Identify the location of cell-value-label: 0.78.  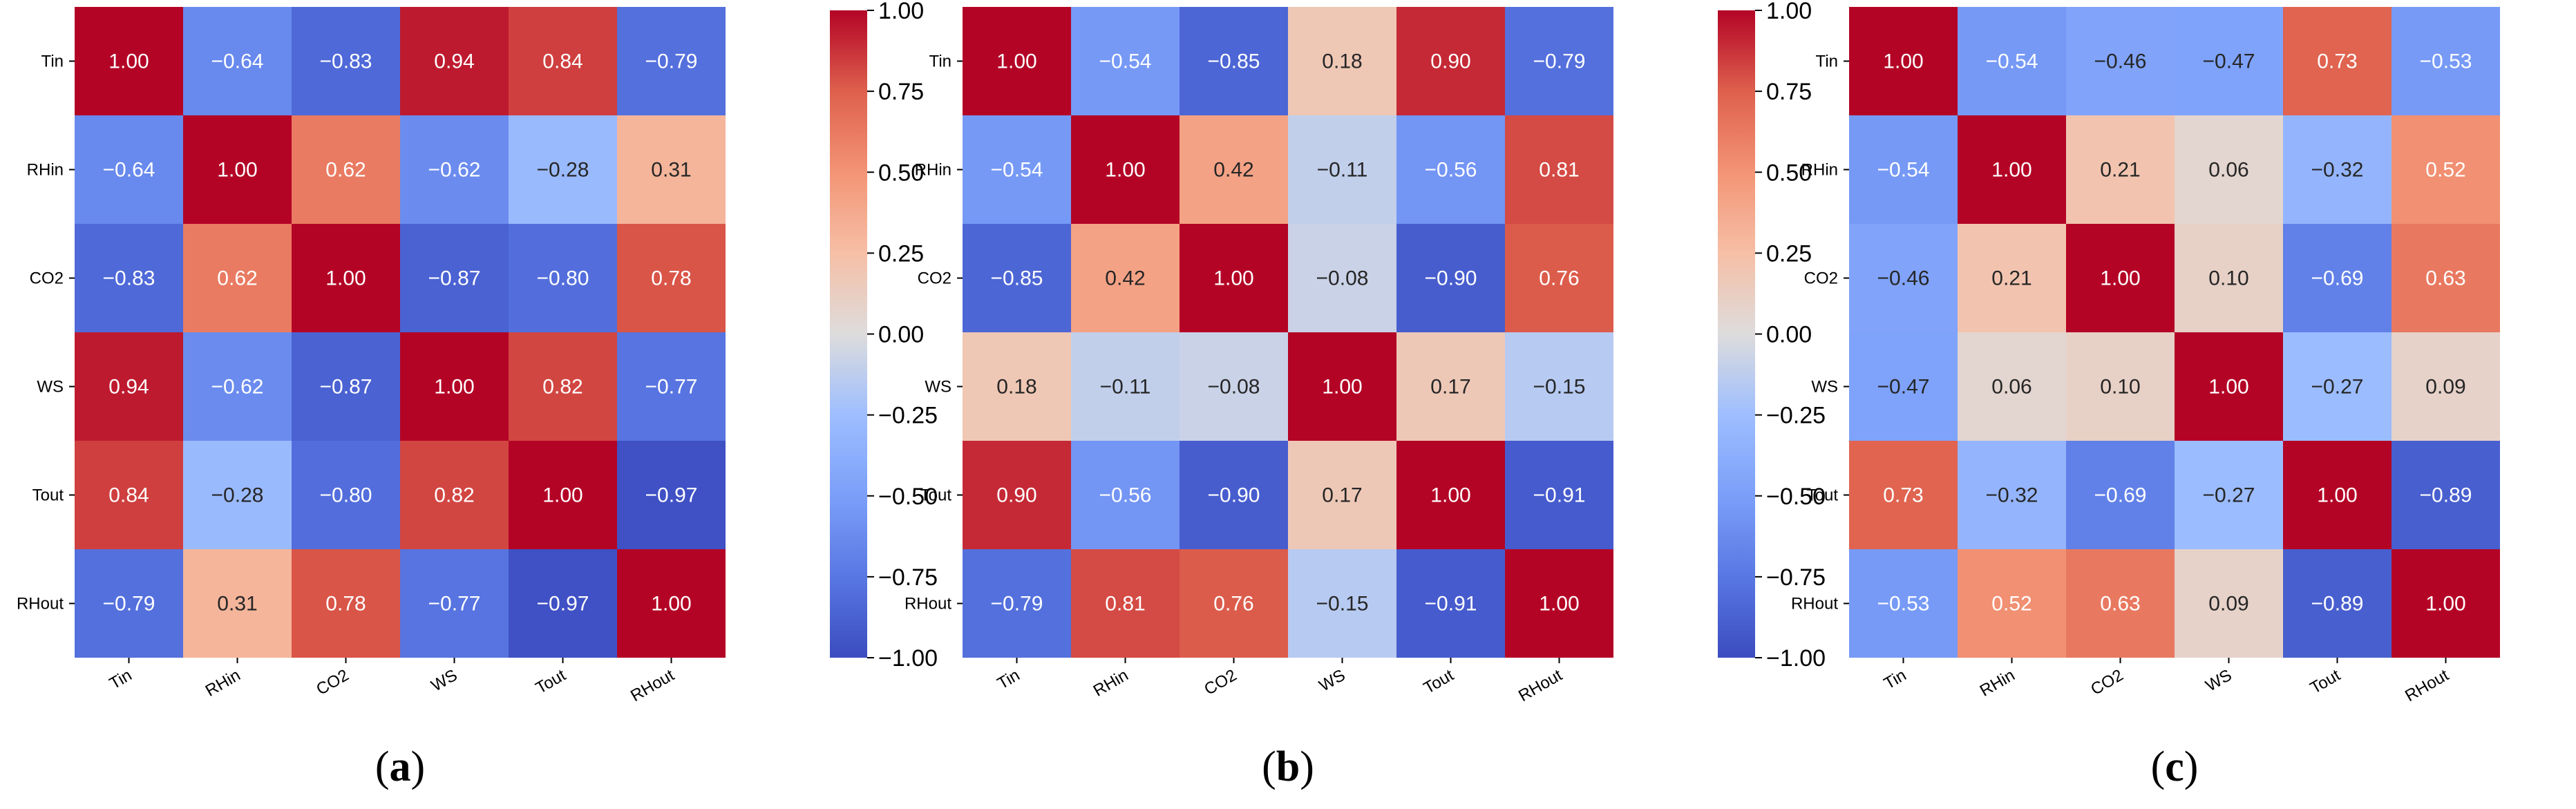
(345, 605).